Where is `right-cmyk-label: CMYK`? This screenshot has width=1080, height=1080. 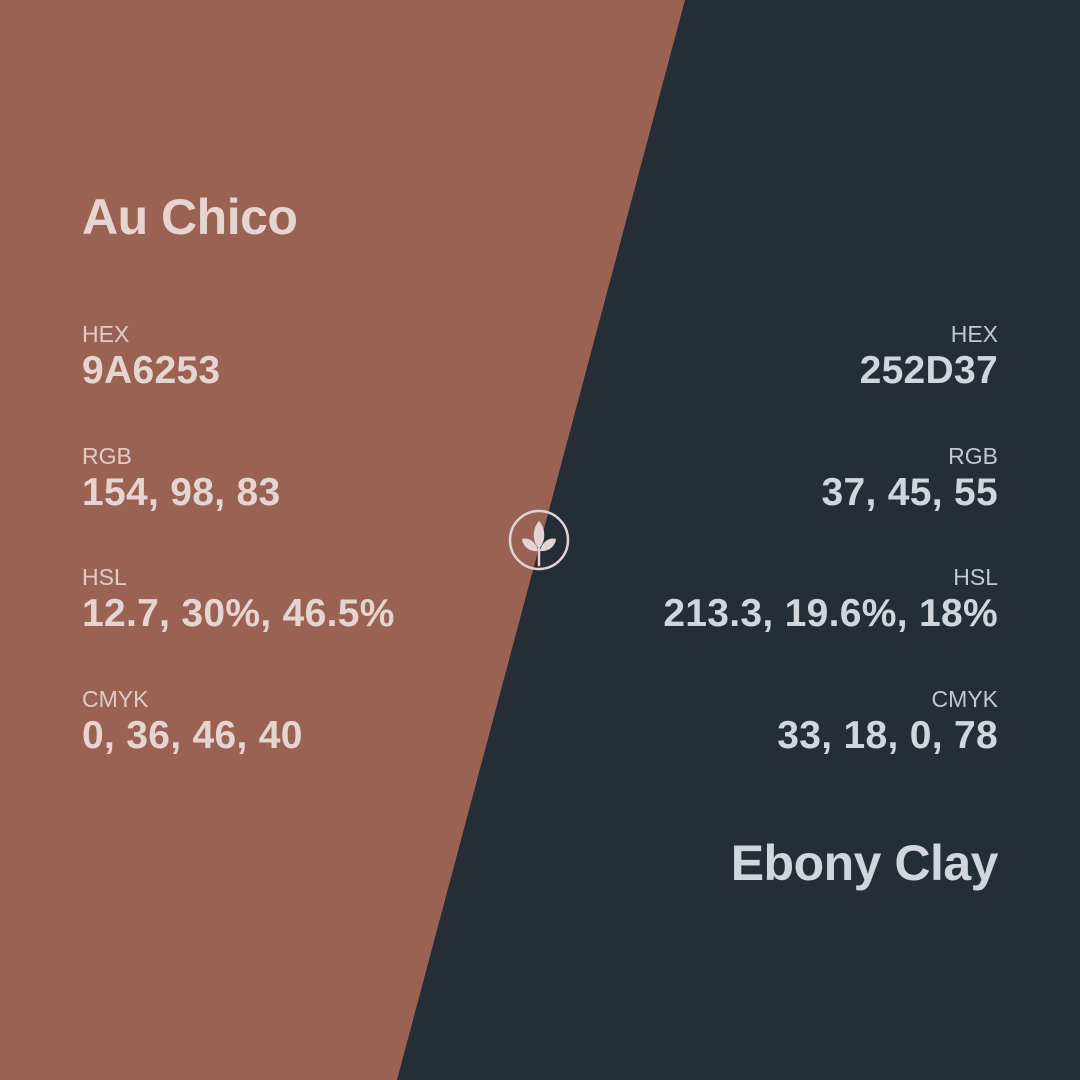 right-cmyk-label: CMYK is located at coordinates (964, 698).